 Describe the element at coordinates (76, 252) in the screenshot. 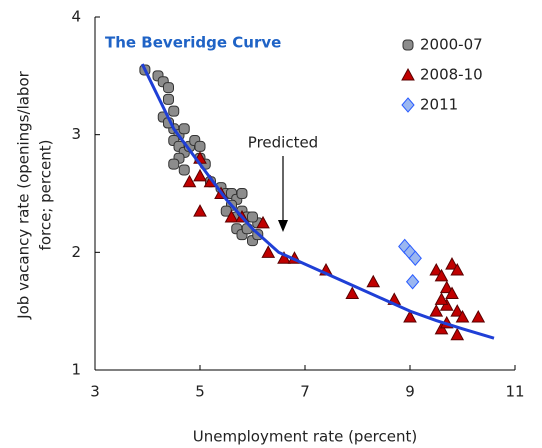

I see `y-tick-label: 2` at that location.